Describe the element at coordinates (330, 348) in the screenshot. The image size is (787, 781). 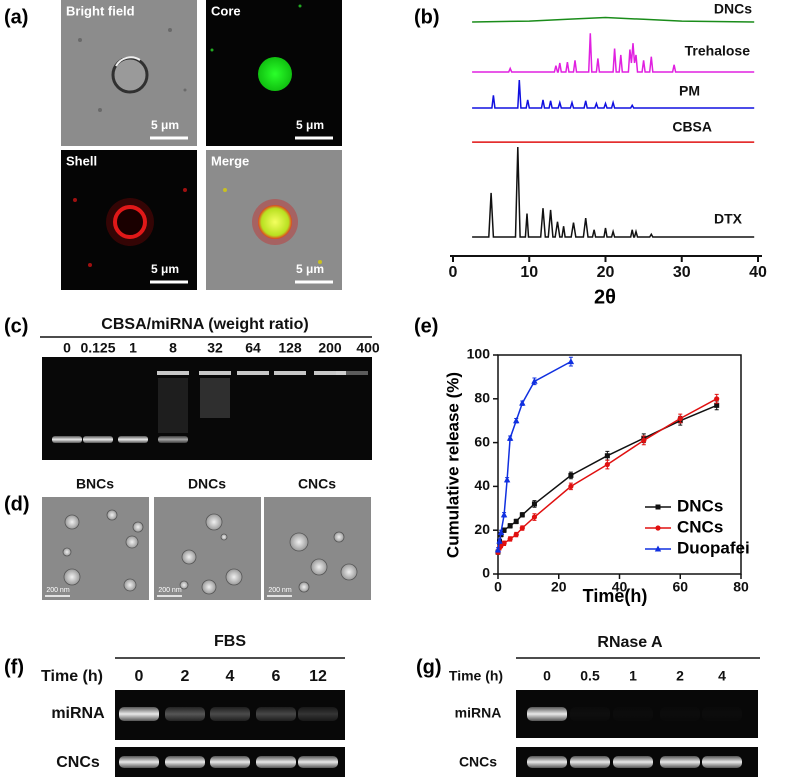
I see `lane-label: 200` at that location.